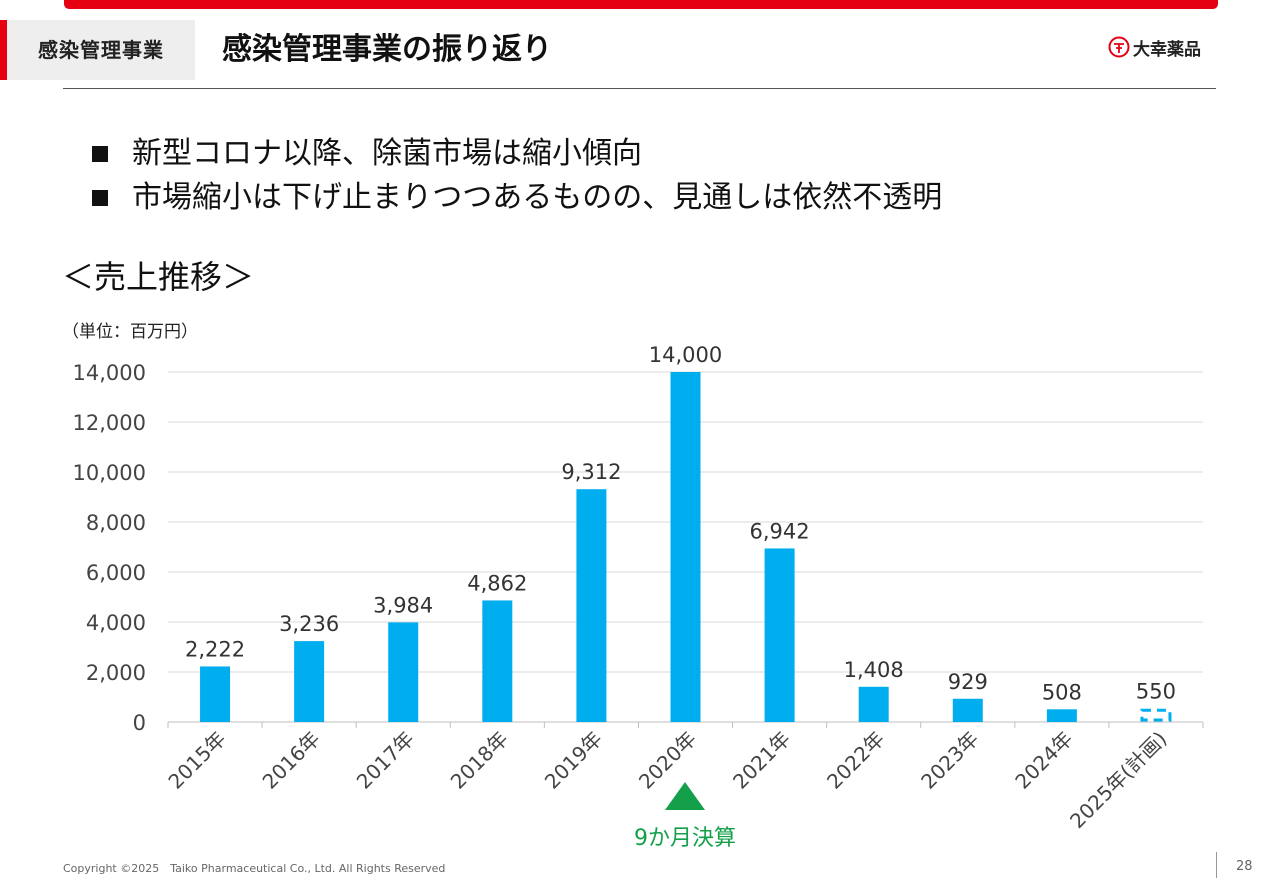 The image size is (1280, 886). I want to click on unit-label: （単位：百万円）, so click(130, 332).